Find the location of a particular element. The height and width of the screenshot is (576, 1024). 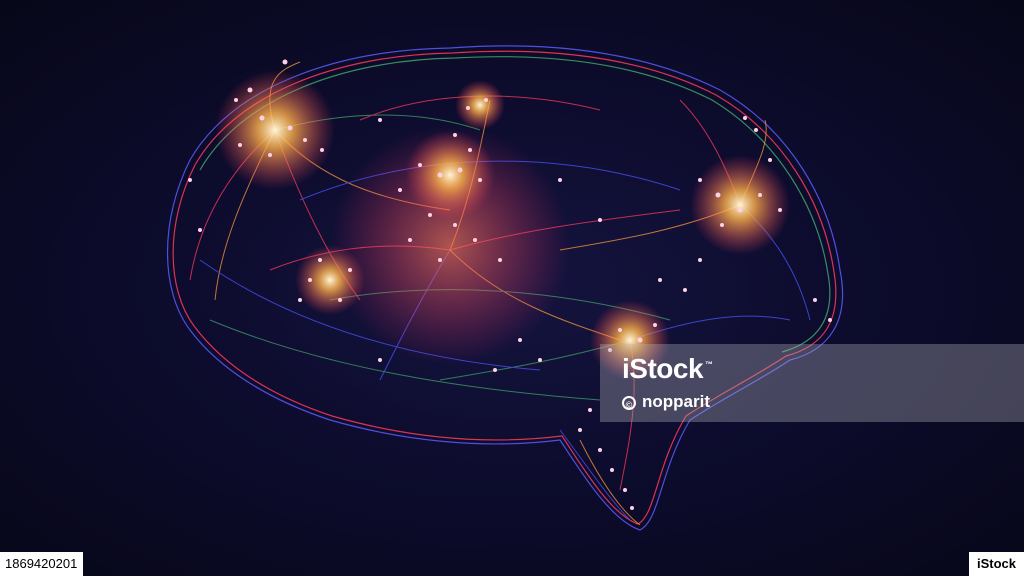

photographer-name: nopparit is located at coordinates (676, 401).